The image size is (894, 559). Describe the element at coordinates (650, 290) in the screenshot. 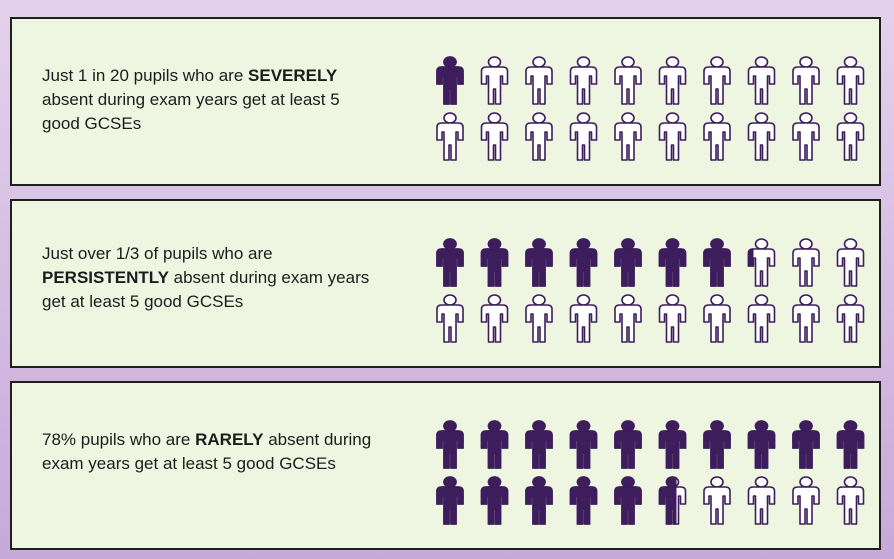

I see `persistent-absence-pictogram` at that location.